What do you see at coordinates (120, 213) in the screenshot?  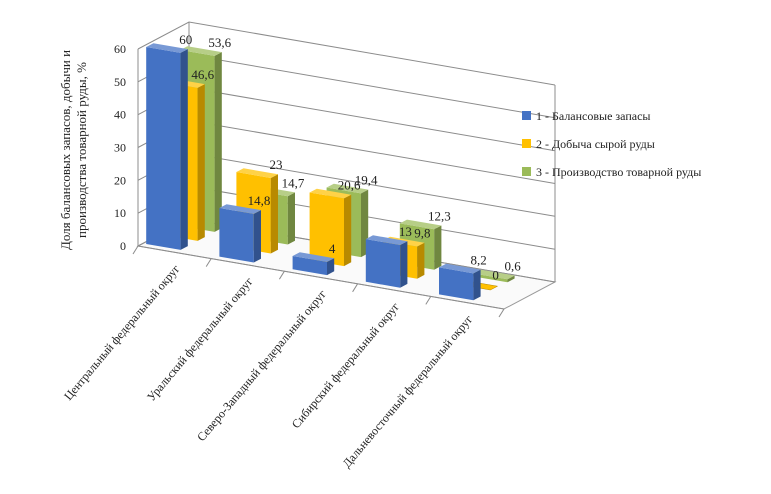 I see `y-tick-label: 10` at bounding box center [120, 213].